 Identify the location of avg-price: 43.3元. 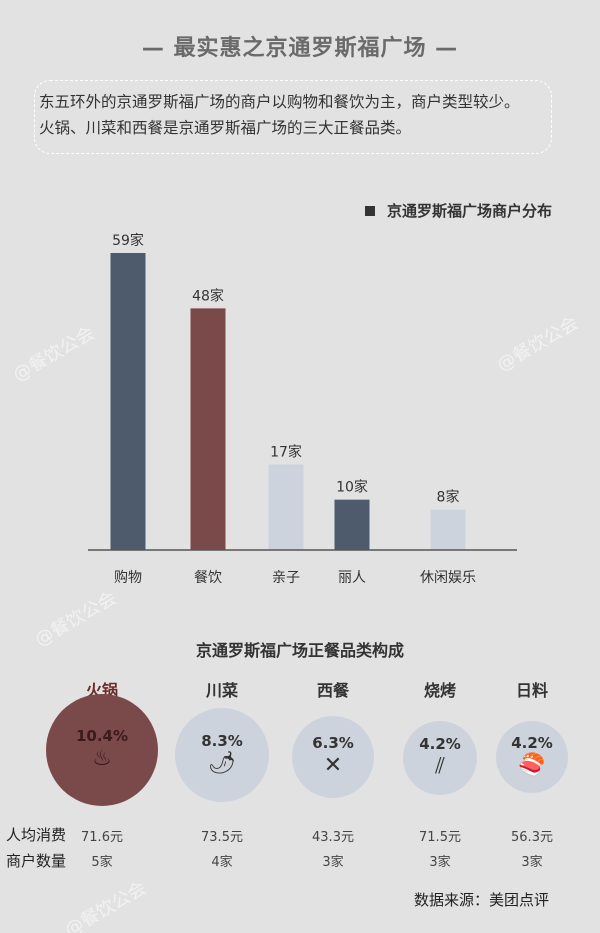
(333, 837).